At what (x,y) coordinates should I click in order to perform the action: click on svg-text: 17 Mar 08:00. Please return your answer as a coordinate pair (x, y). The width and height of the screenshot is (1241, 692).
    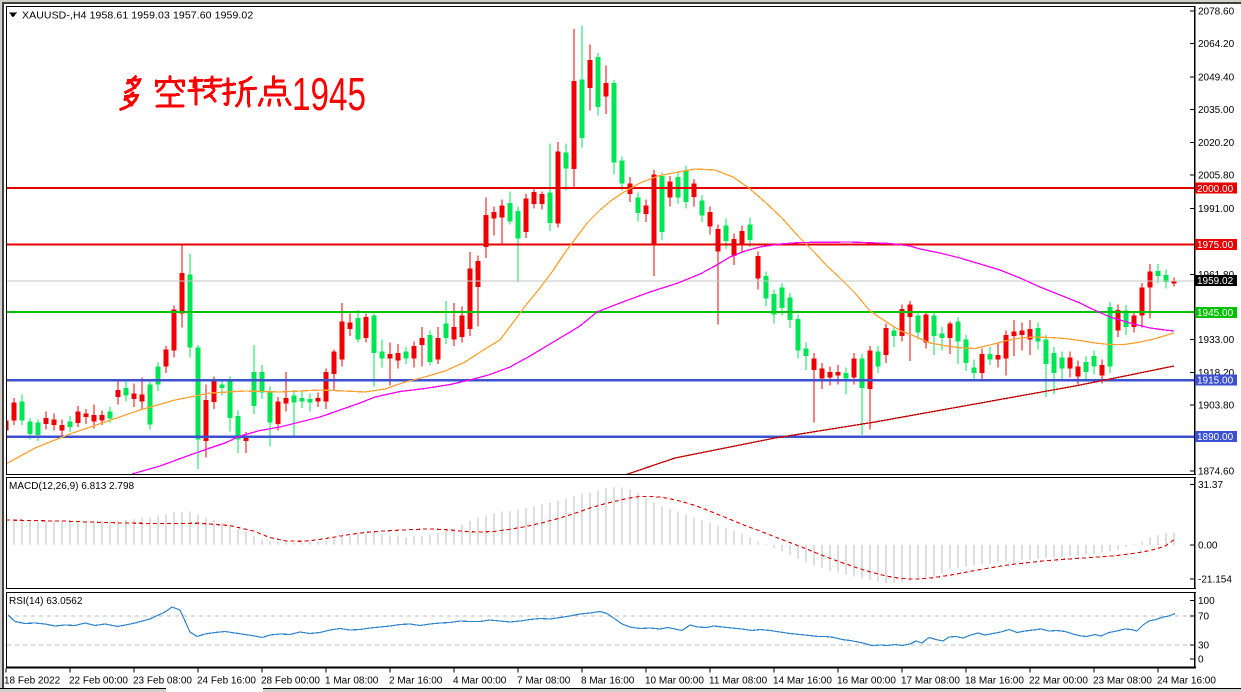
    Looking at the image, I should click on (930, 681).